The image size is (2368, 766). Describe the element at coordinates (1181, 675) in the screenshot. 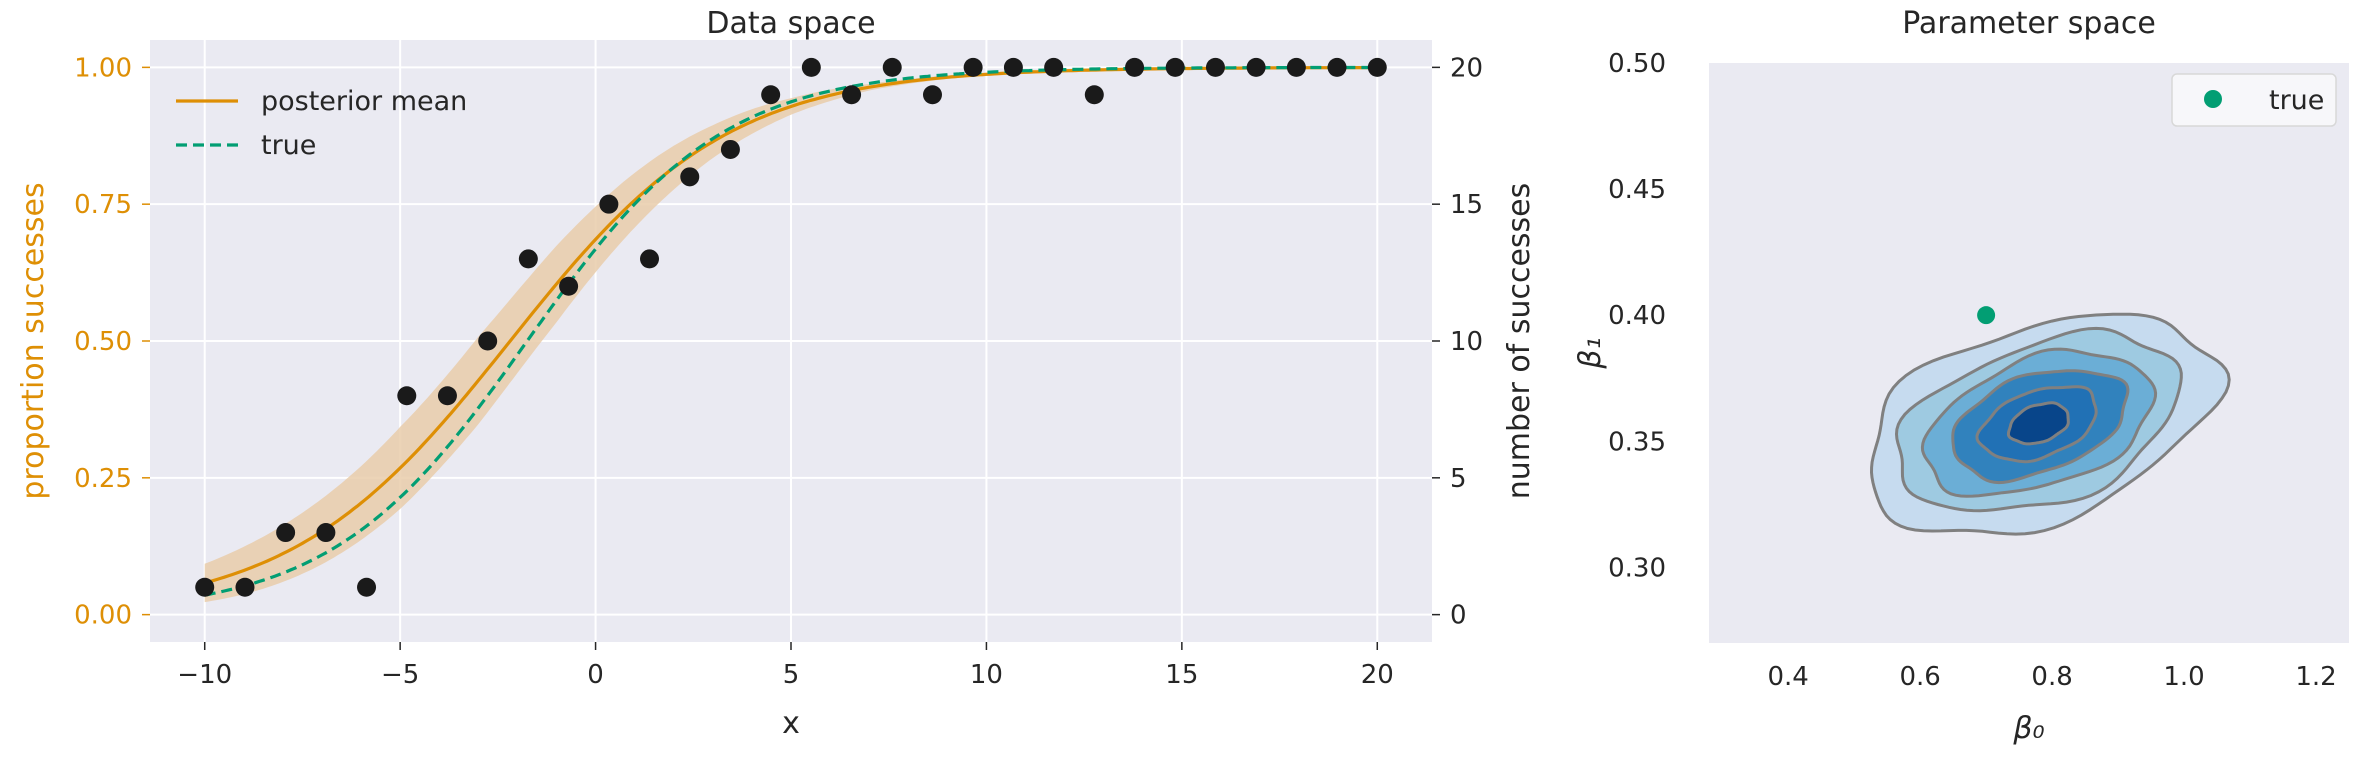

I see `x-tick-label: 15` at that location.